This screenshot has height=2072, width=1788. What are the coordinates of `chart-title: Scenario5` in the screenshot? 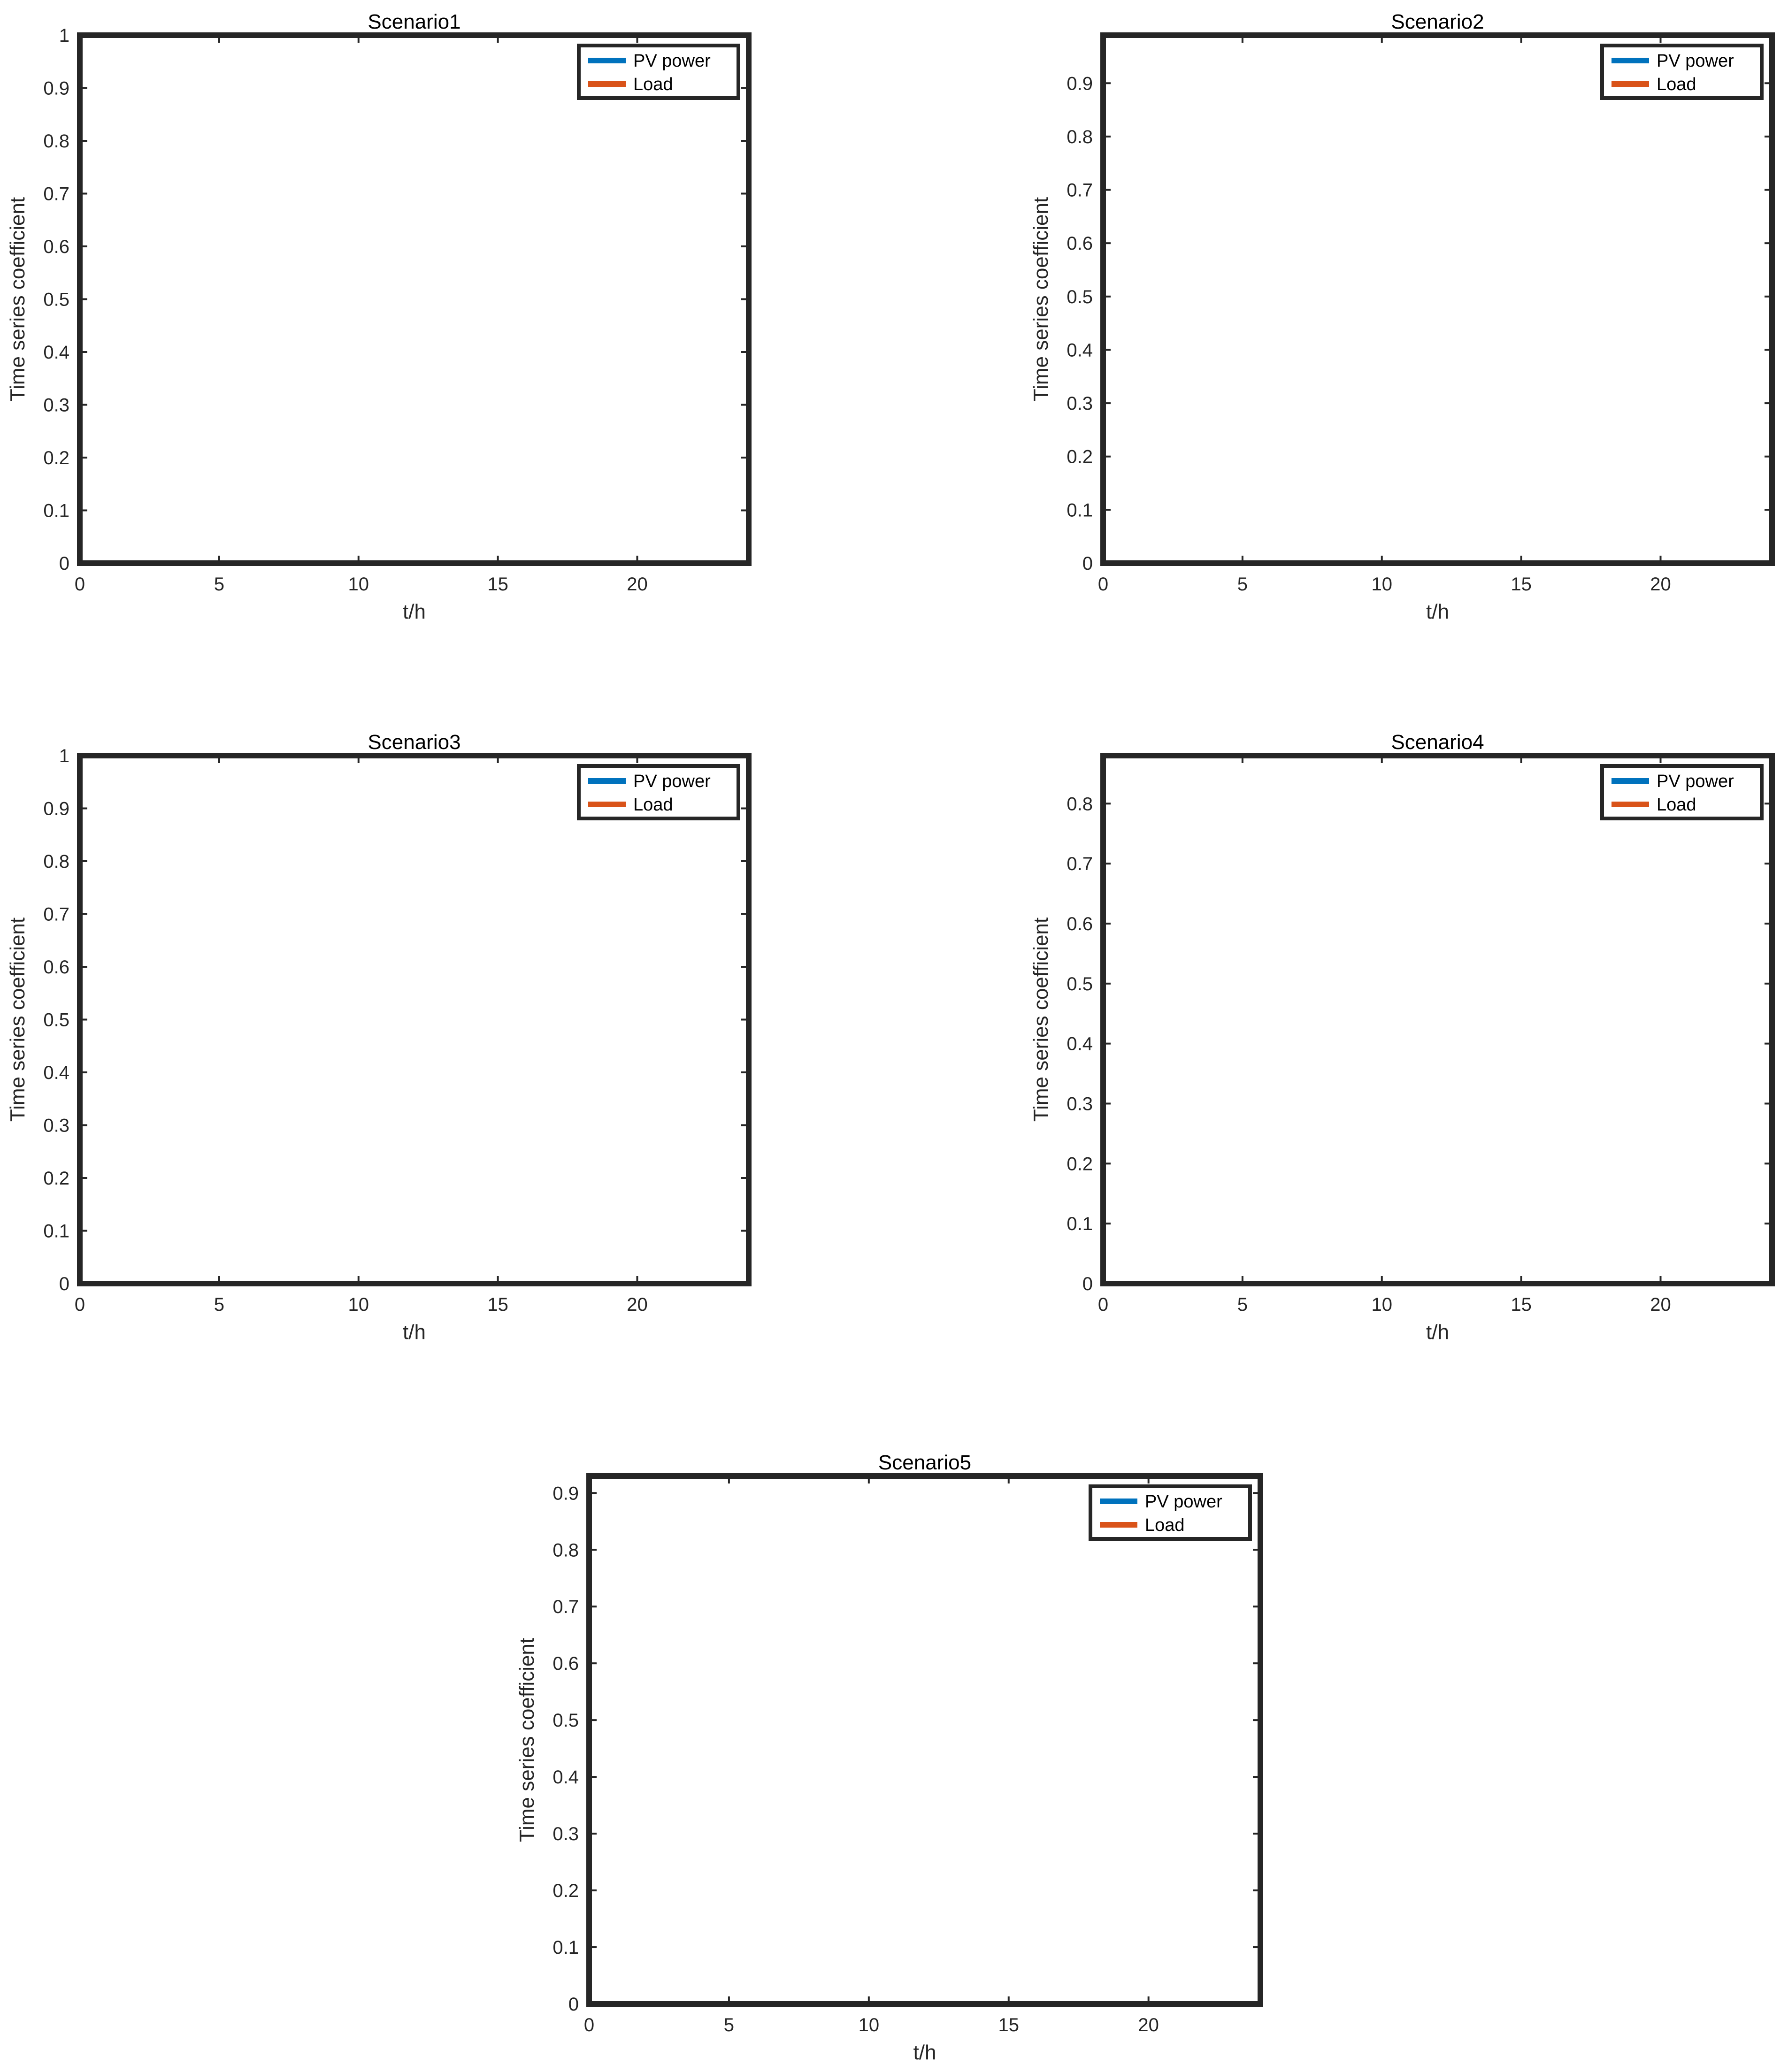 It's located at (924, 1462).